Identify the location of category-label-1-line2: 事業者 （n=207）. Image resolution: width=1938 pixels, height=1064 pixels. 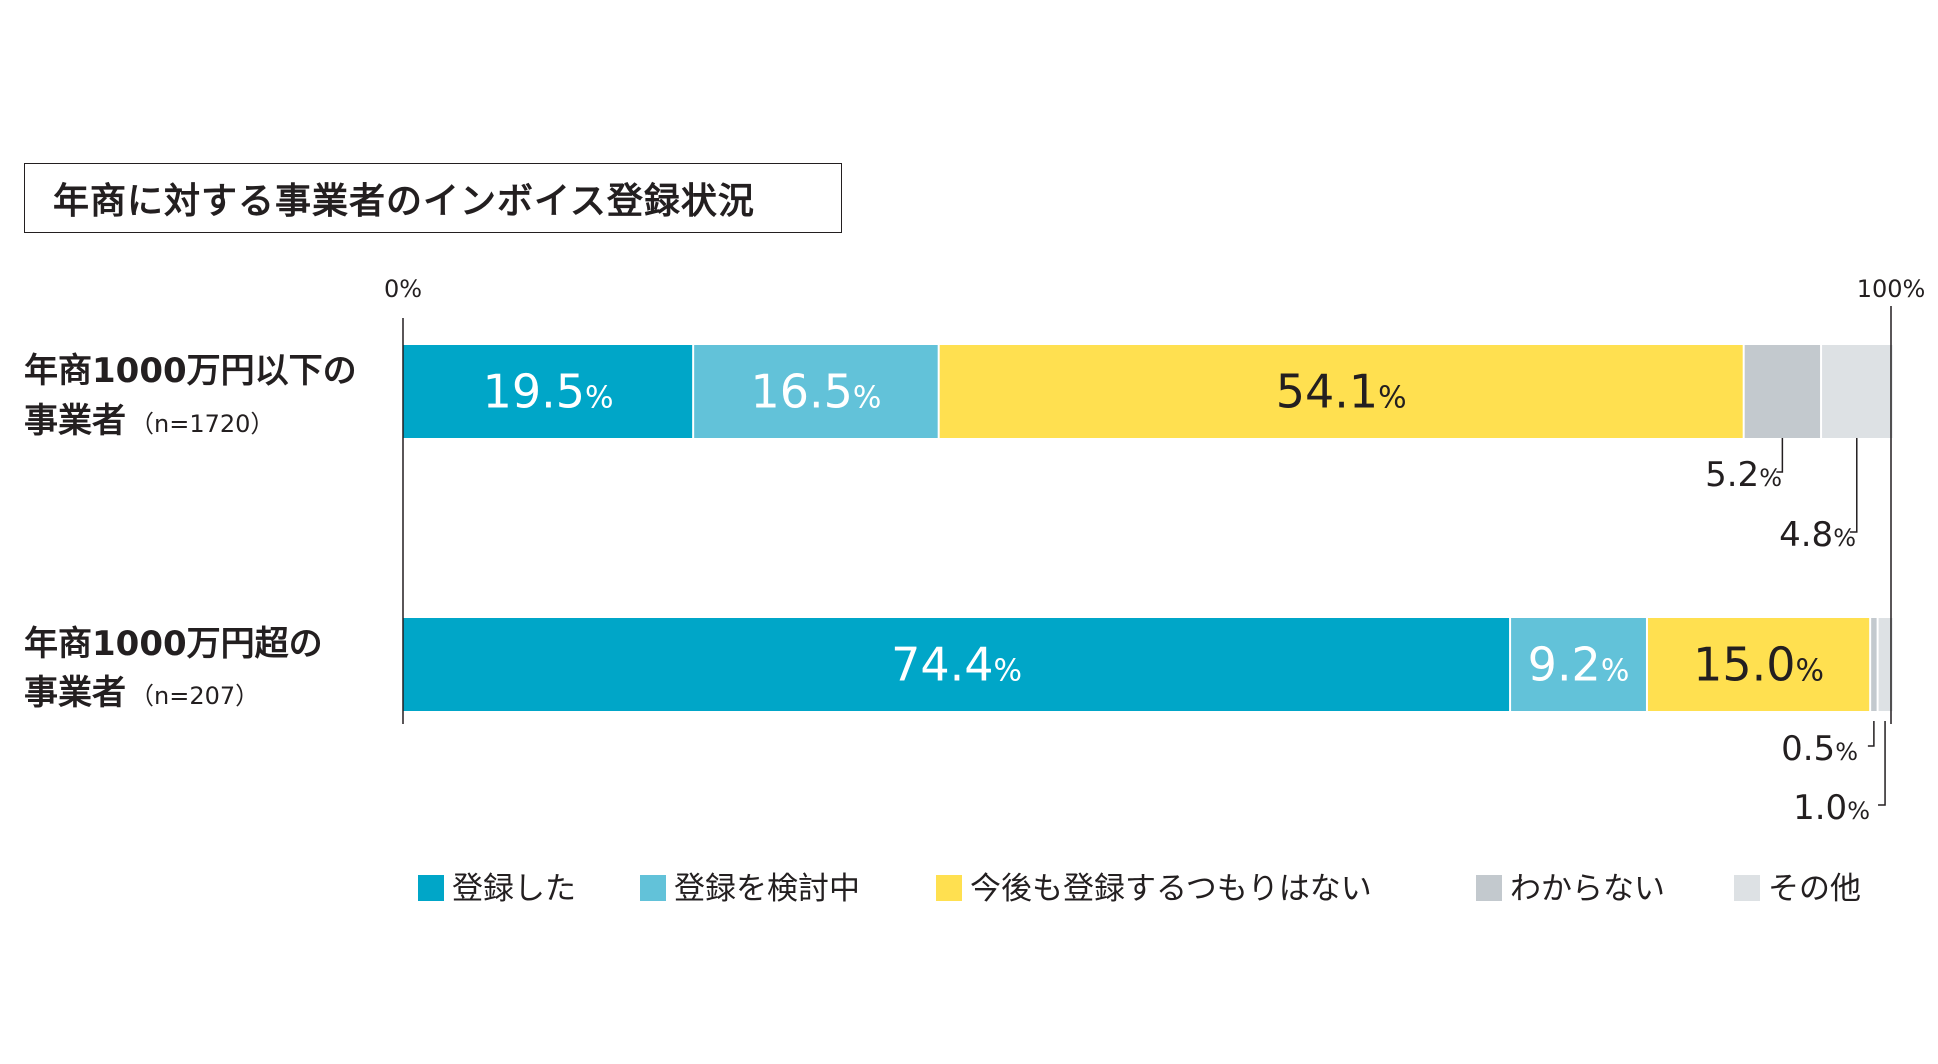
(141, 693).